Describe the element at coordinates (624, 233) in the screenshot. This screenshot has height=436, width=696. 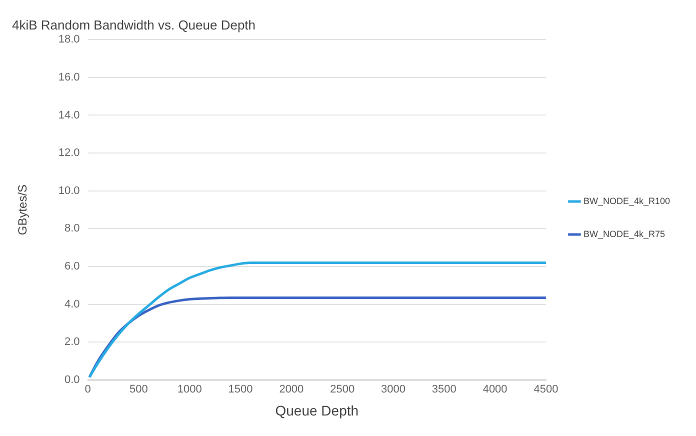
I see `legend-label: BW_NODE_4k_R75` at that location.